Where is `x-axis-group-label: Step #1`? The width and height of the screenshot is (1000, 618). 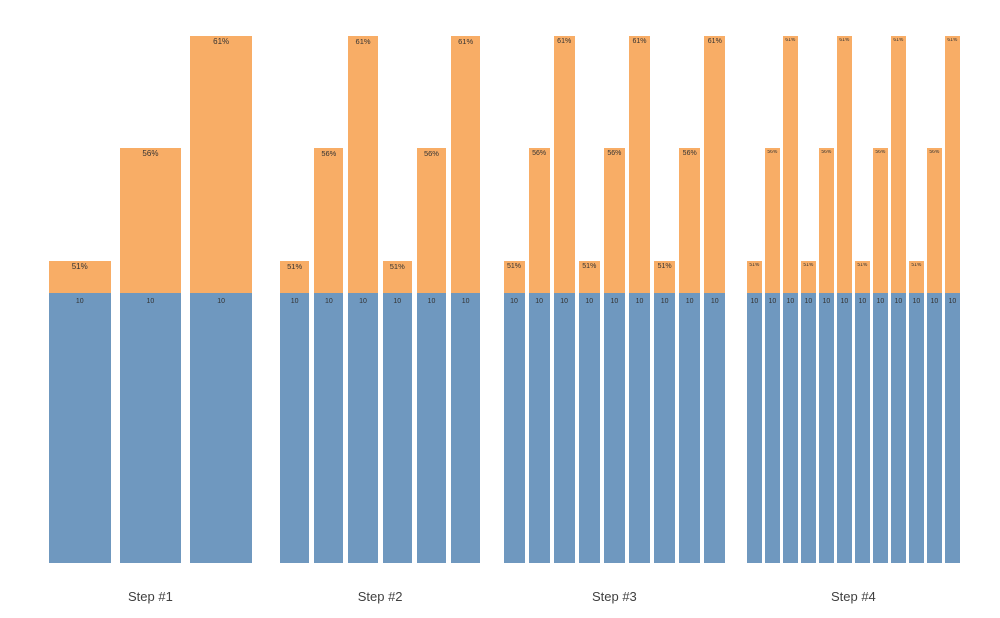
x-axis-group-label: Step #1 is located at coordinates (150, 596).